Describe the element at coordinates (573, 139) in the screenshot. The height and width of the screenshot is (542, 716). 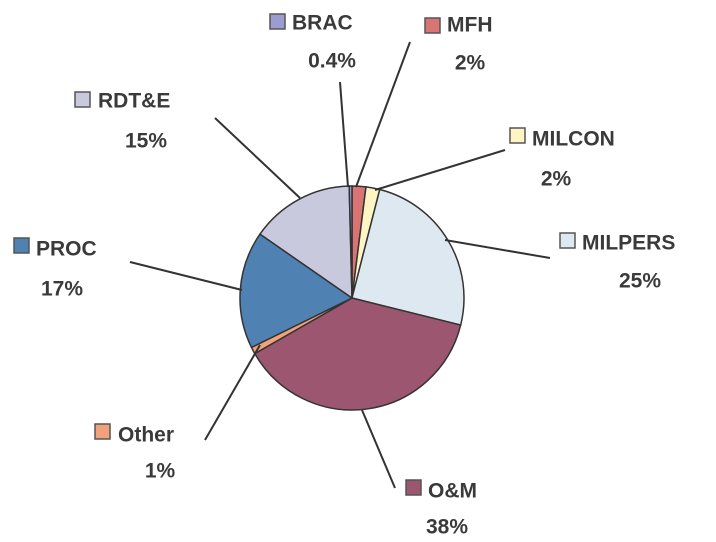
I see `slice-label: MILCON` at that location.